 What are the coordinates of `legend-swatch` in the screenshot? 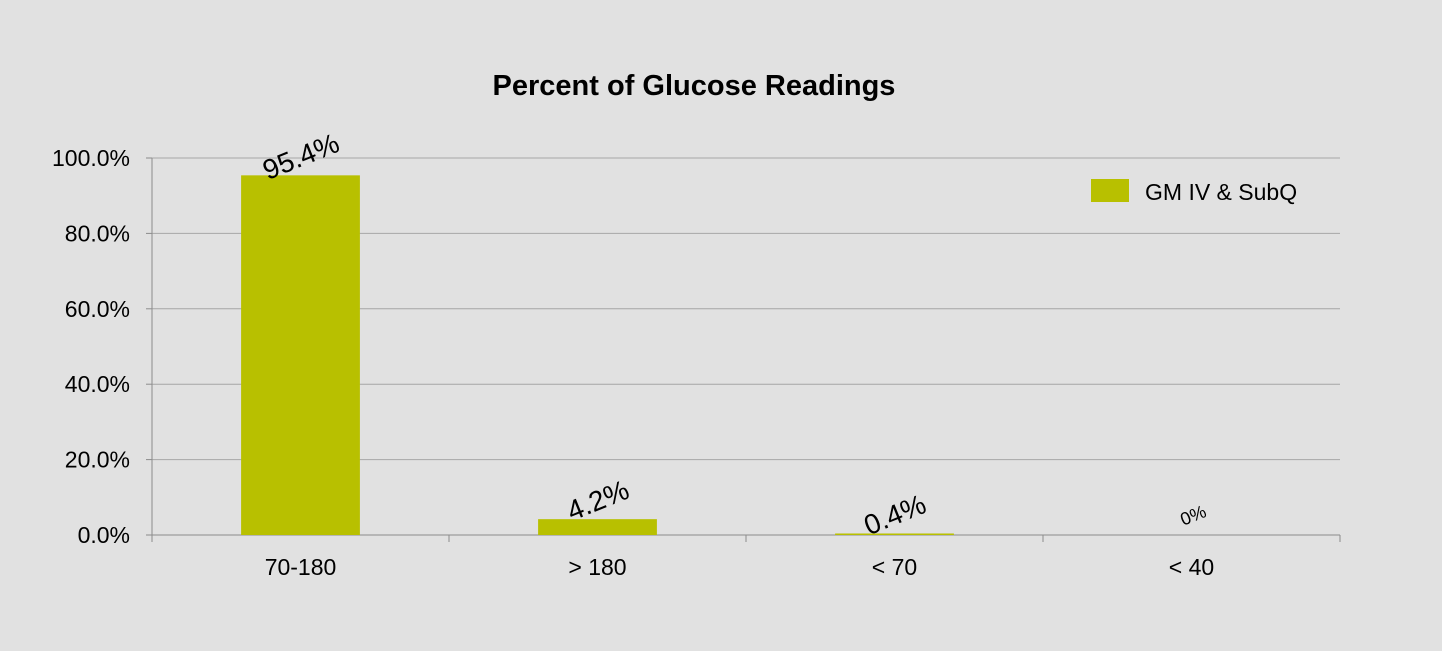 It's located at (1110, 190).